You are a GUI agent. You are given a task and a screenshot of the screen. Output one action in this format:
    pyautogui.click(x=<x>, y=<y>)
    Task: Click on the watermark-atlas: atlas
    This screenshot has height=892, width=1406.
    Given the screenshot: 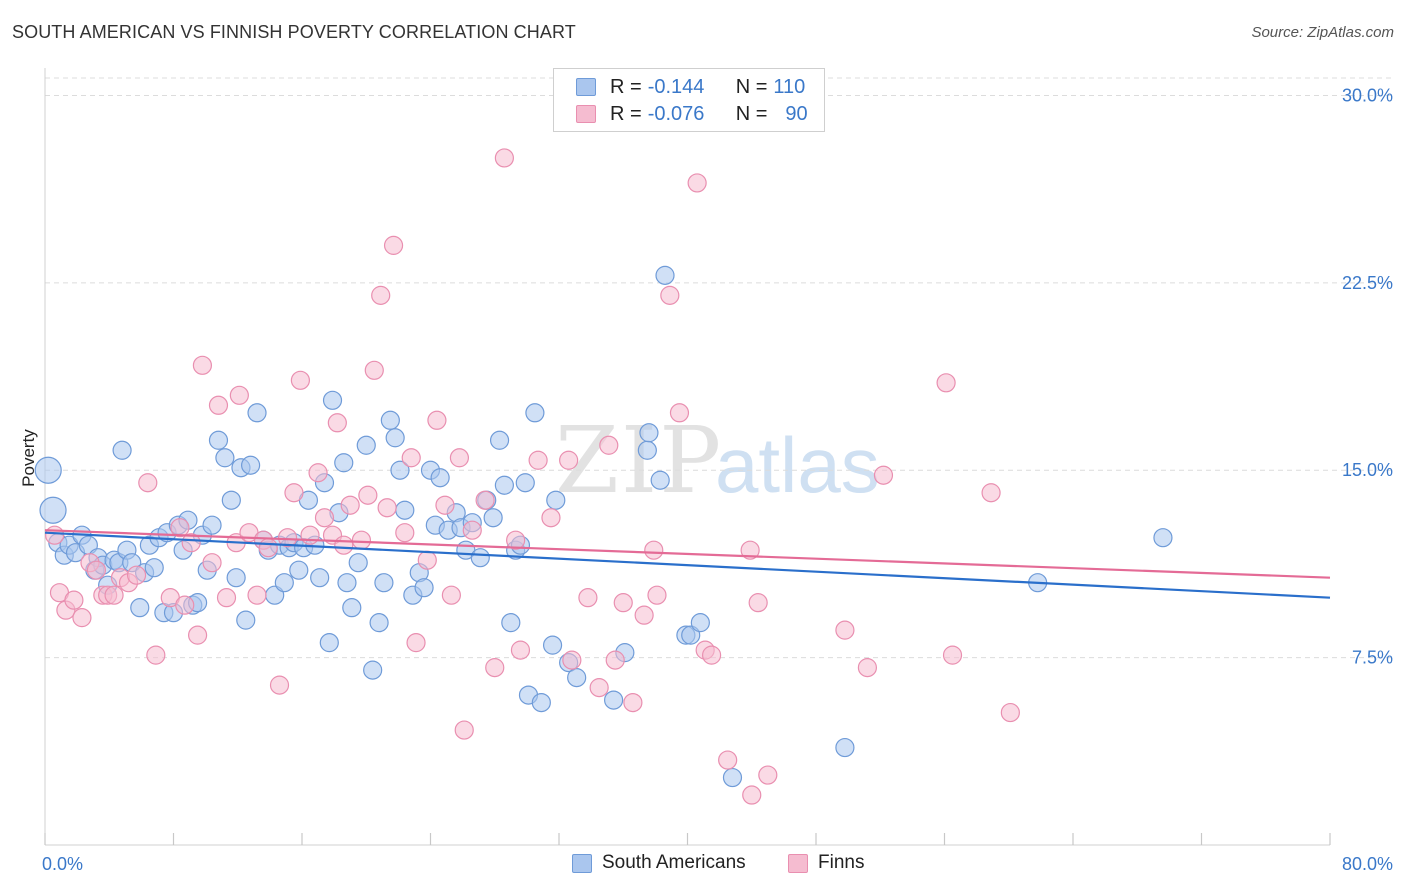 What is the action you would take?
    pyautogui.click(x=797, y=465)
    